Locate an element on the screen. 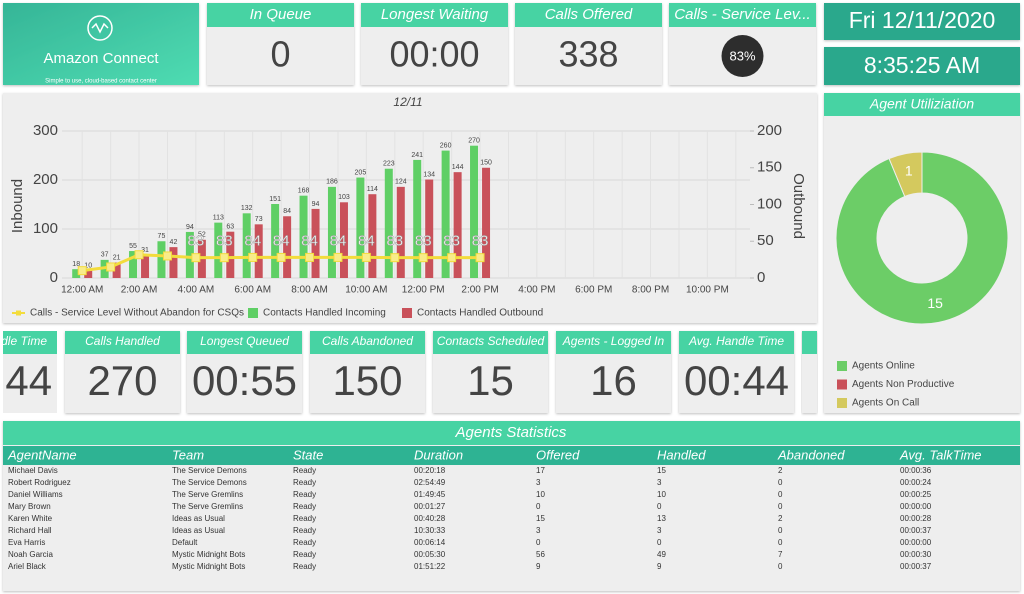  bar-value-label: 186 is located at coordinates (332, 182).